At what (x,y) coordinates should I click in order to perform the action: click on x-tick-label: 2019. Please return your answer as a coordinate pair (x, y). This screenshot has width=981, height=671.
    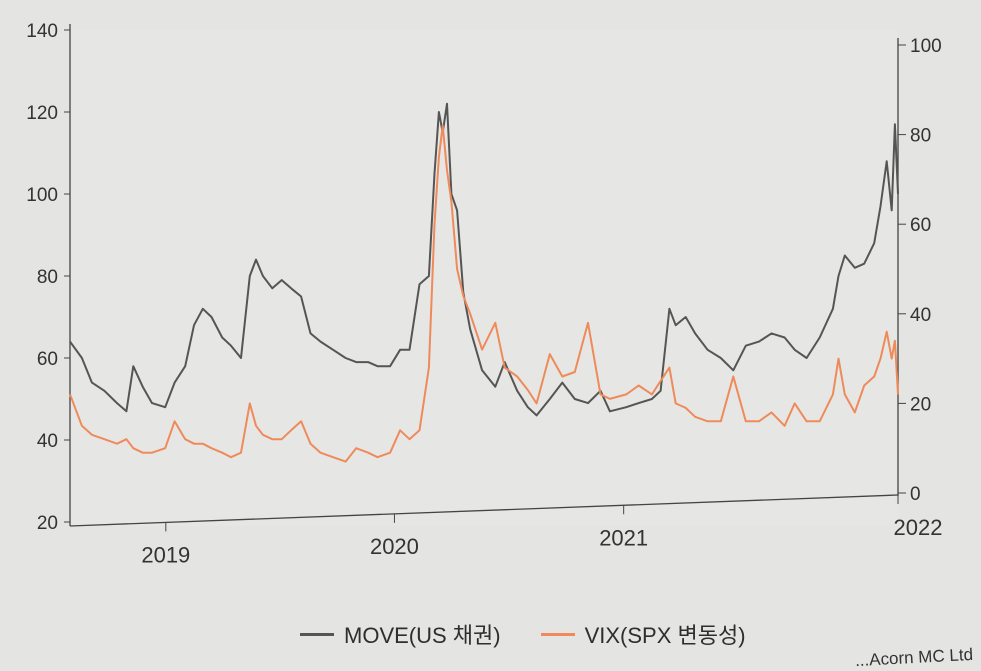
    Looking at the image, I should click on (165, 554).